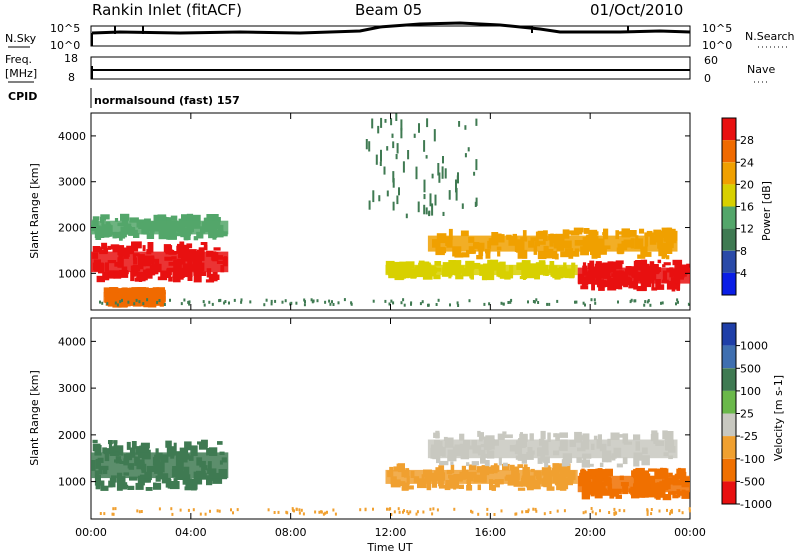 Image resolution: width=800 pixels, height=558 pixels. What do you see at coordinates (711, 60) in the screenshot?
I see `nave-tick-top: 60` at bounding box center [711, 60].